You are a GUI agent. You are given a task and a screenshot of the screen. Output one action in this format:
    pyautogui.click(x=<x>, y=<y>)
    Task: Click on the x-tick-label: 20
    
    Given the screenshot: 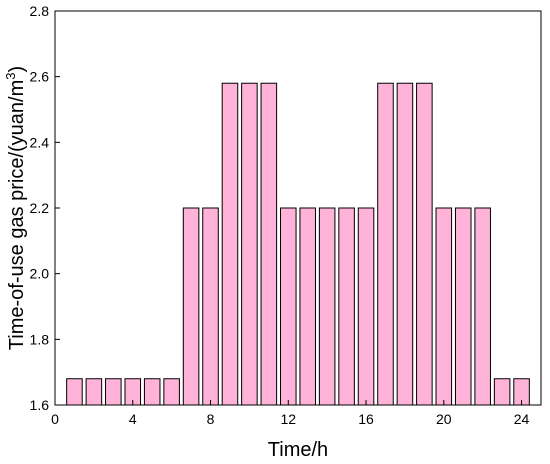 What is the action you would take?
    pyautogui.click(x=444, y=419)
    